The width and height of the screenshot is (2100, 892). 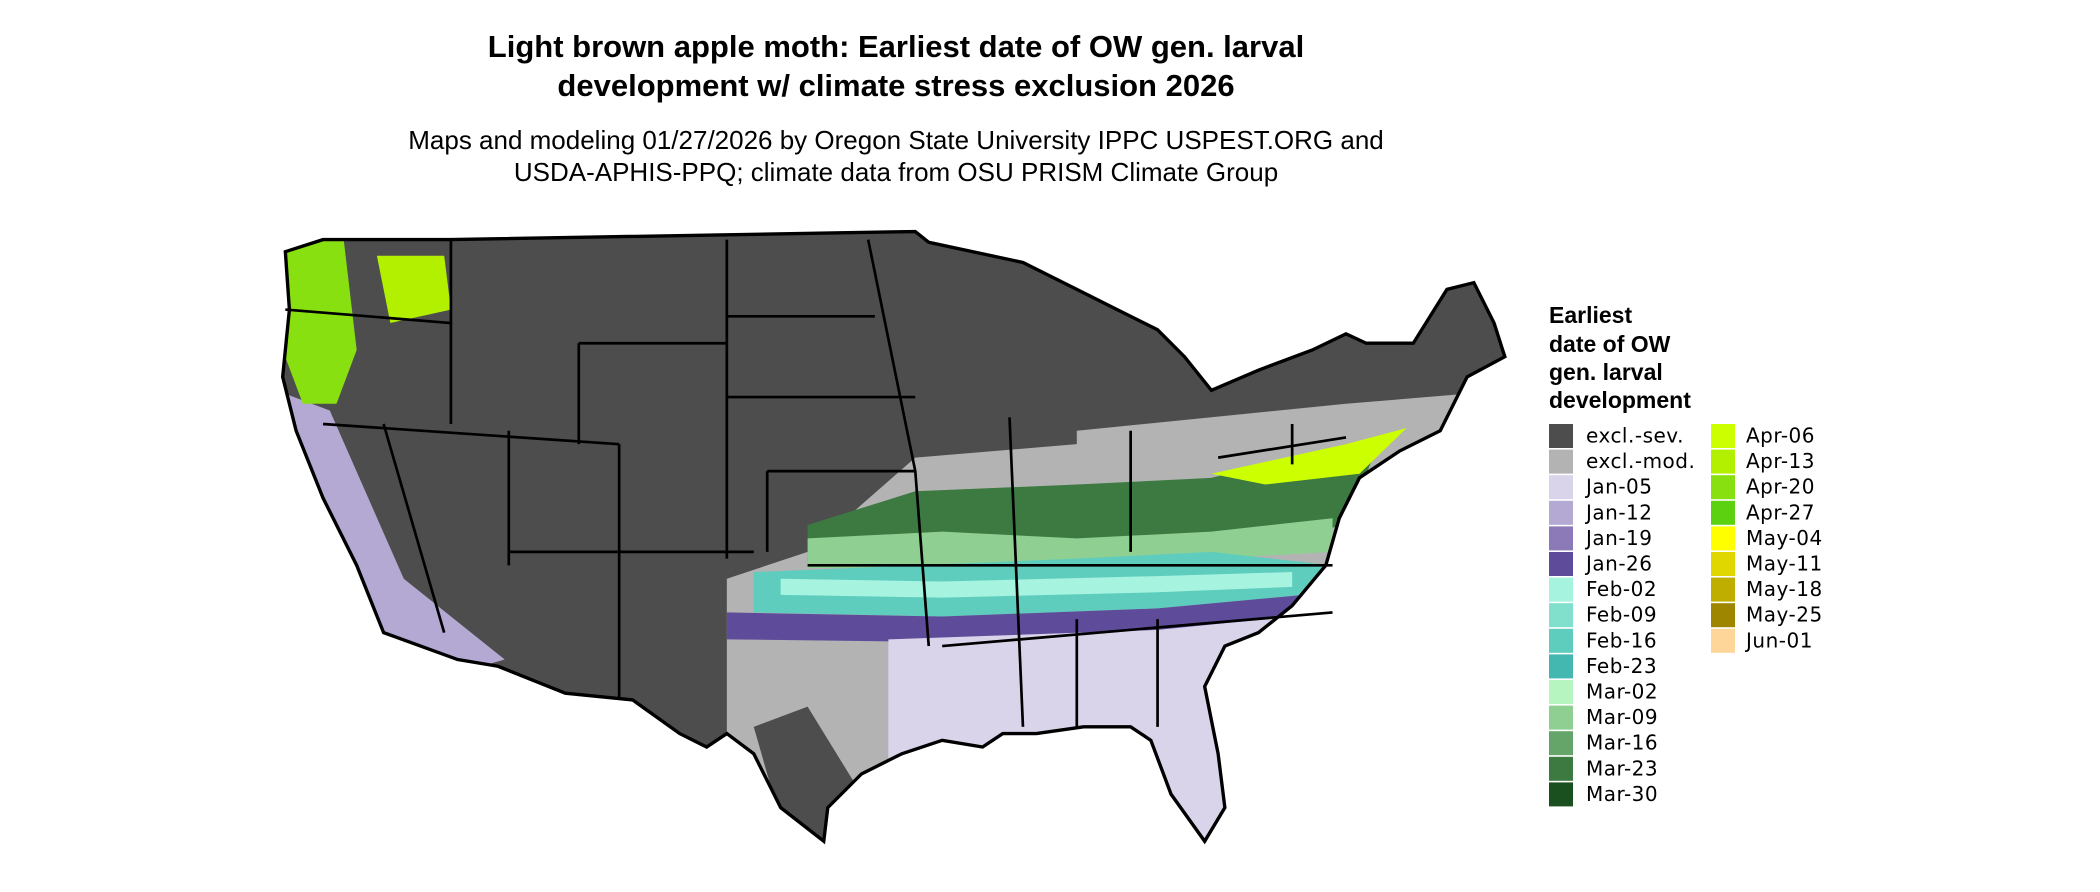 I want to click on legend-label: Jun-01, so click(x=1778, y=640).